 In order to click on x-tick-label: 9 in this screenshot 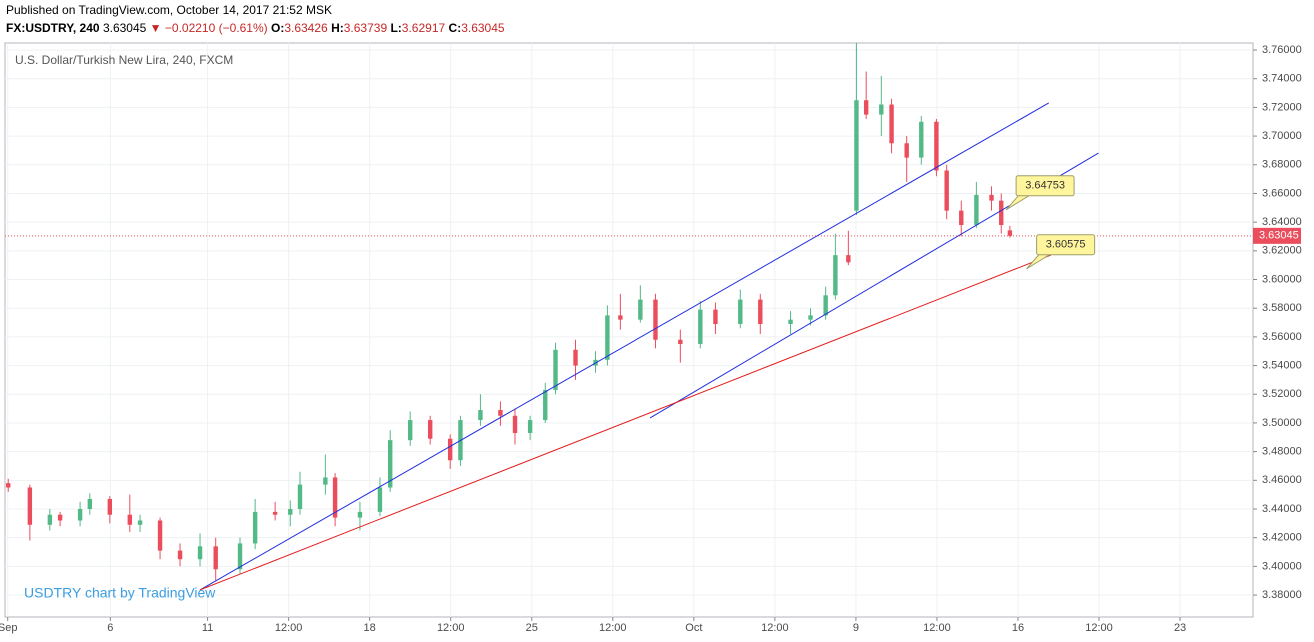, I will do `click(856, 628)`.